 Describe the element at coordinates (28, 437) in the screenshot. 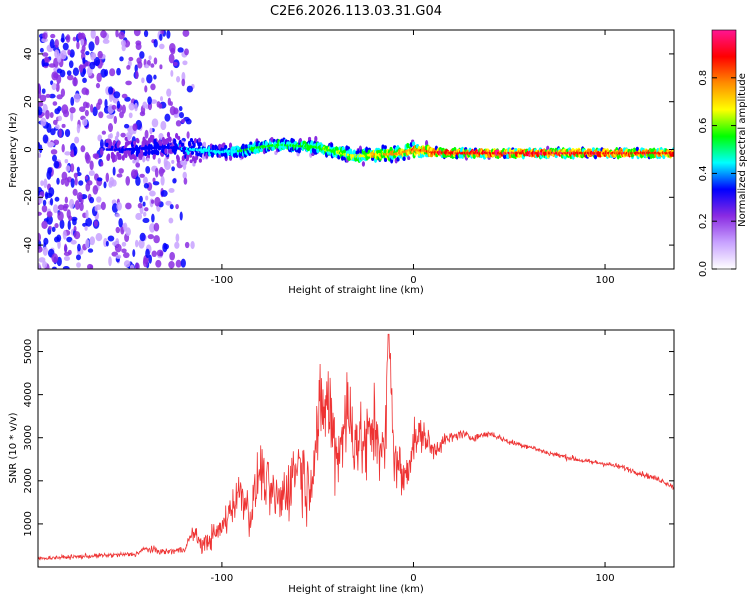

I see `snr-y-tick-label: 3000` at that location.